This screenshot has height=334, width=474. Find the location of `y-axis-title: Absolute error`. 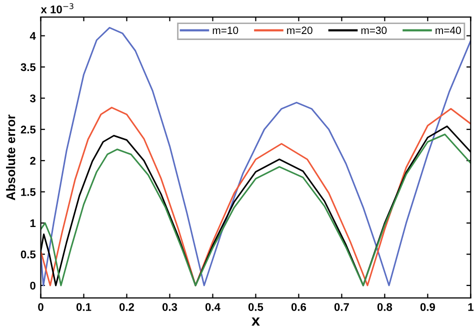

y-axis-title: Absolute error is located at coordinates (11, 157).